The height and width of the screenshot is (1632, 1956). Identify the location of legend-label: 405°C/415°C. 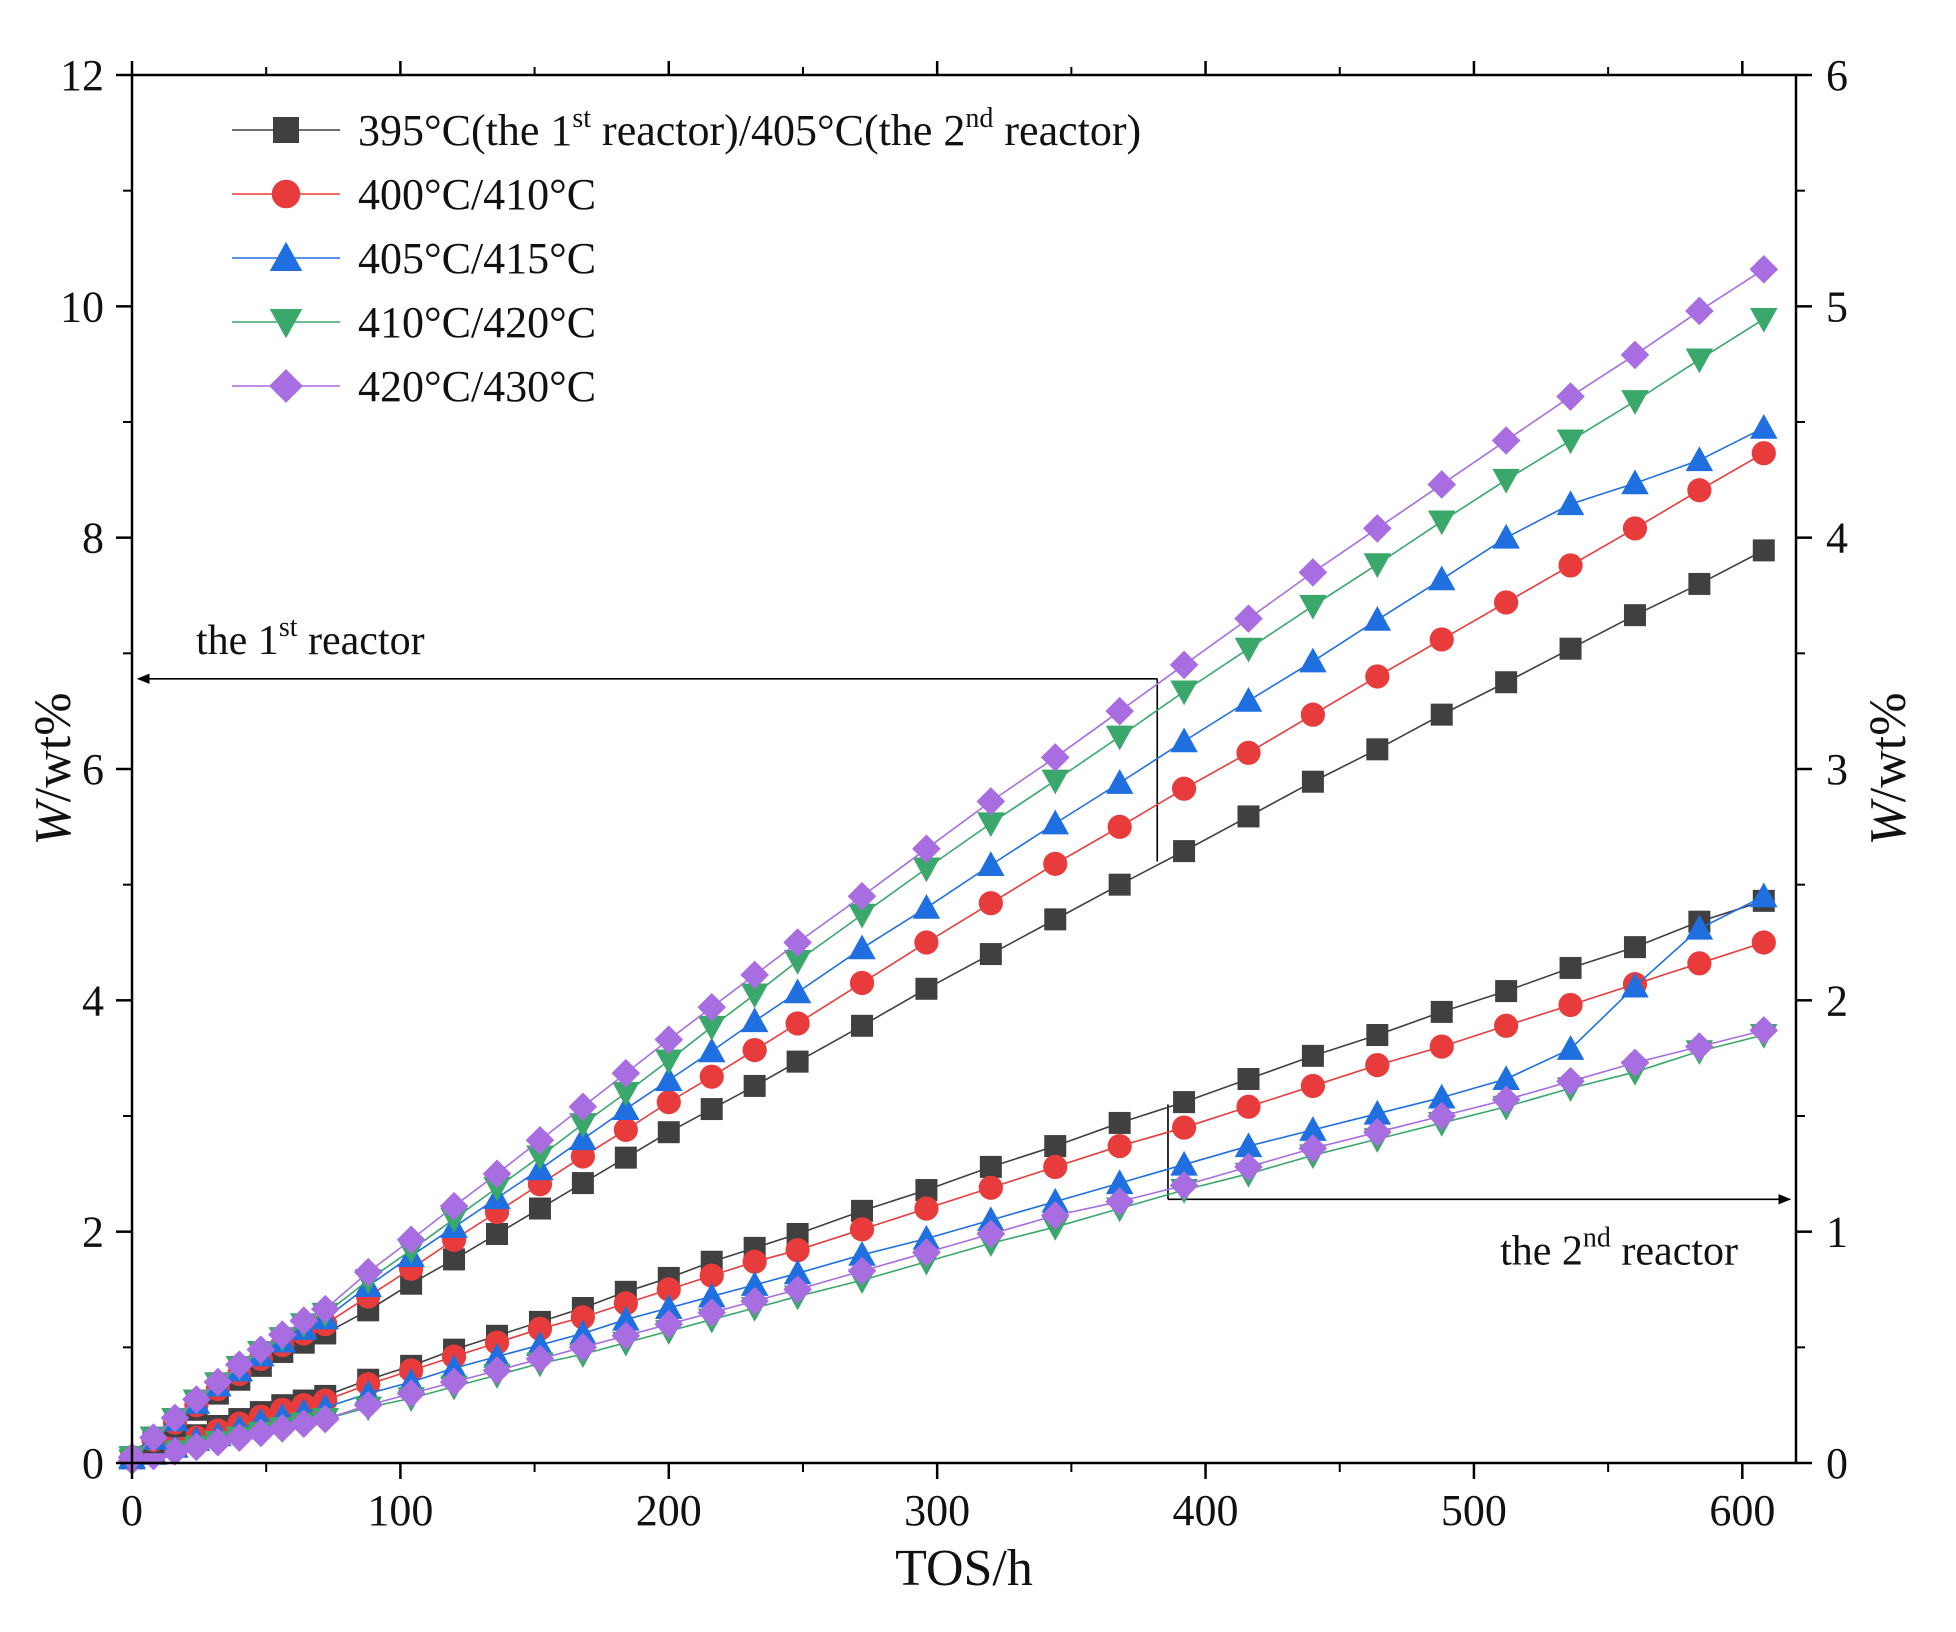
(477, 258).